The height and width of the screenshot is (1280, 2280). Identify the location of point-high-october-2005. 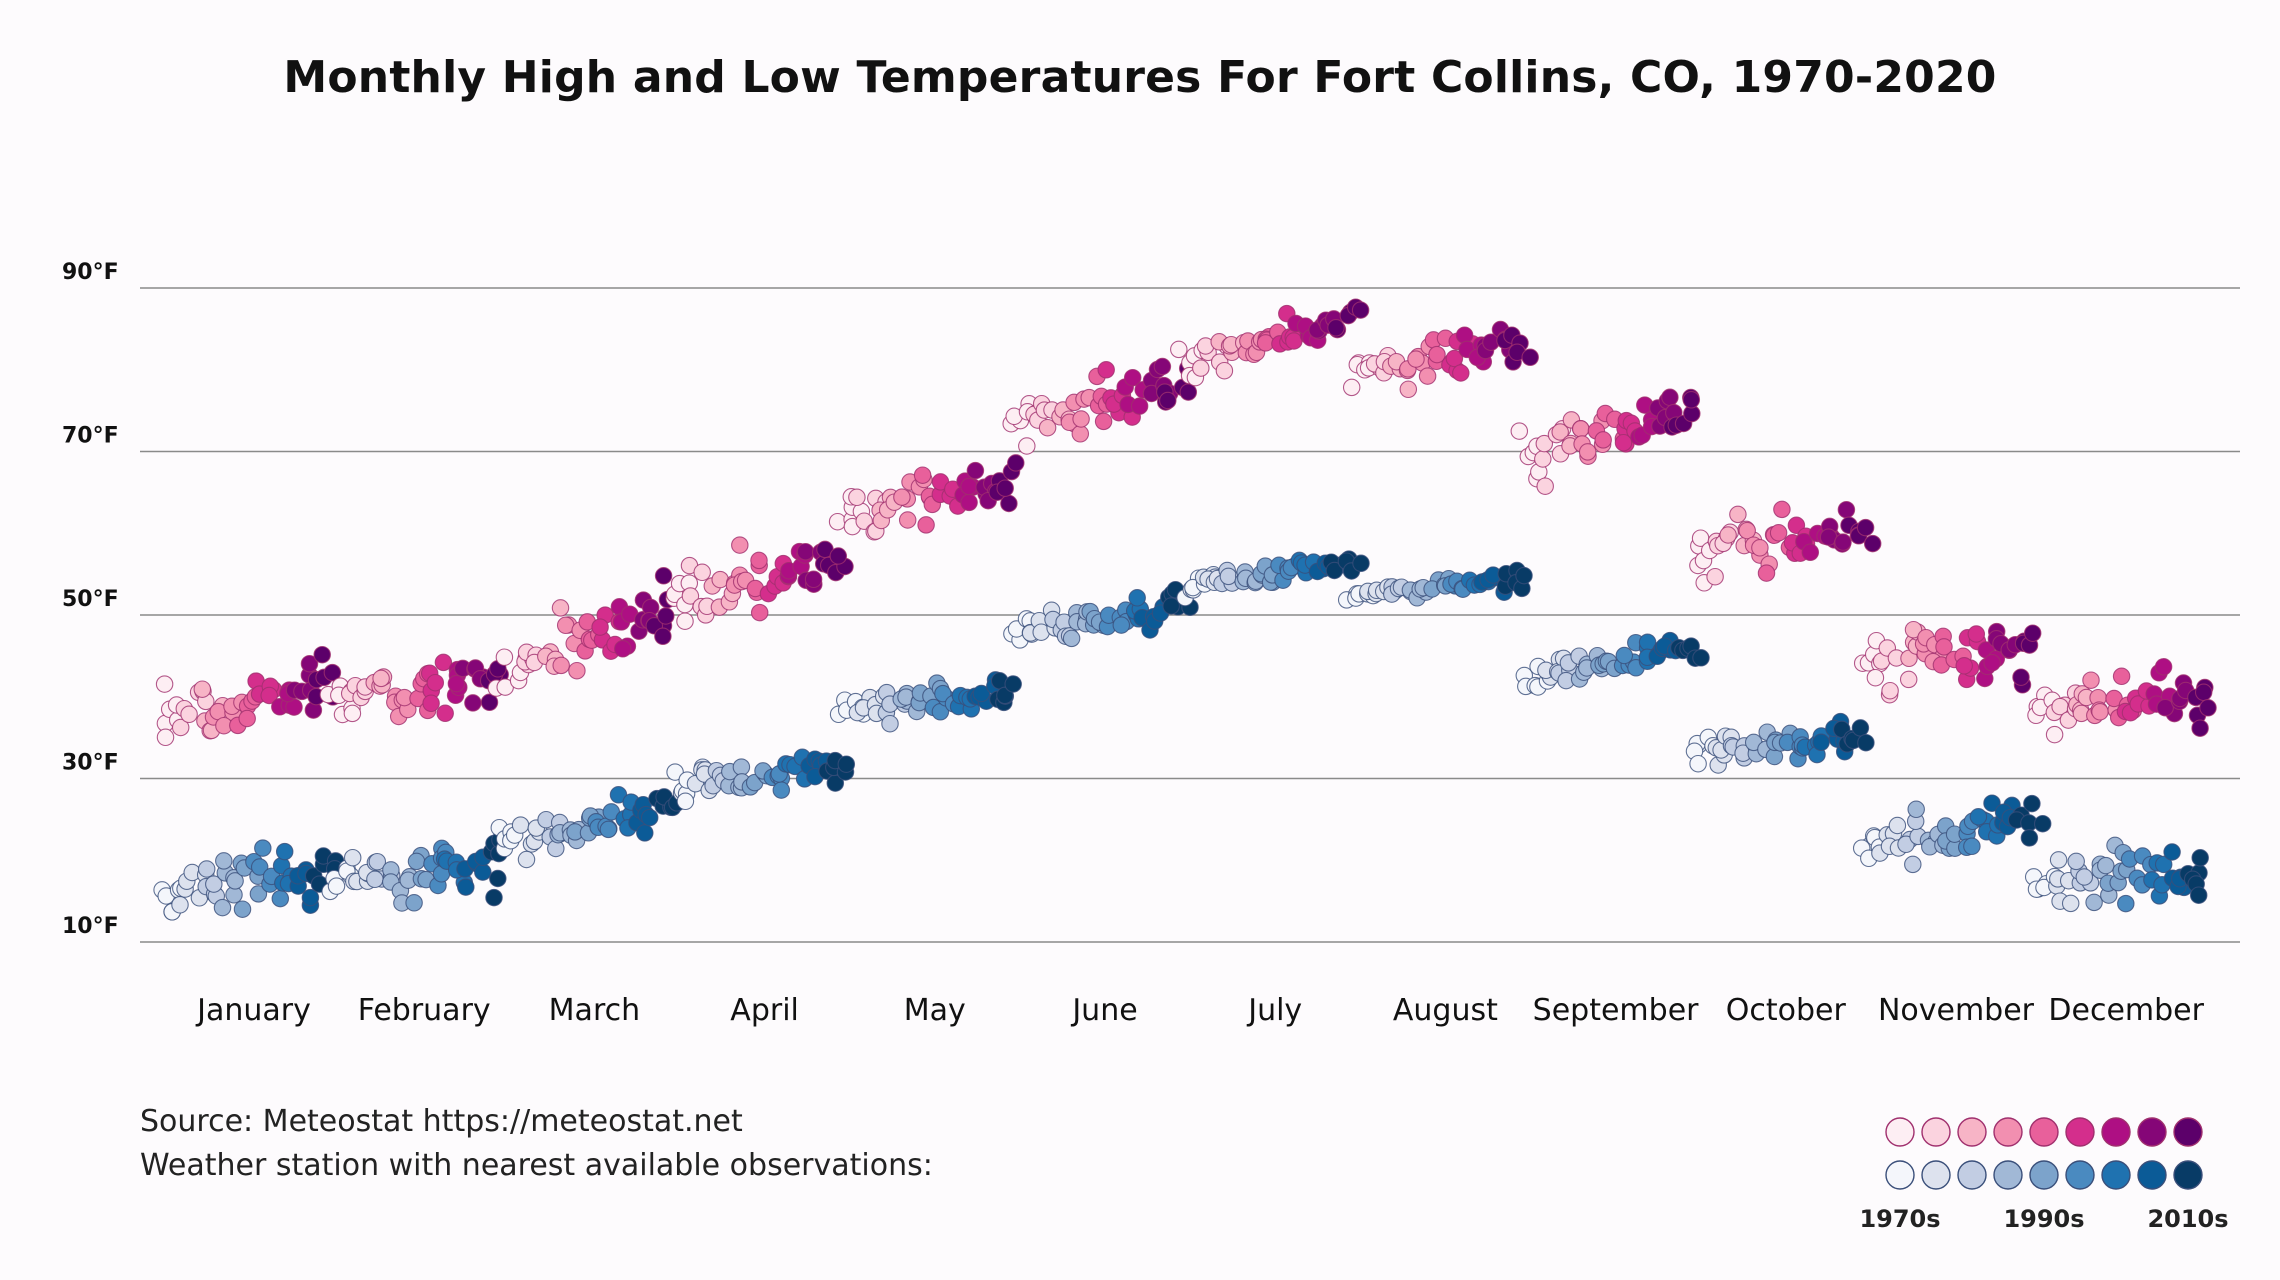
(1810, 552).